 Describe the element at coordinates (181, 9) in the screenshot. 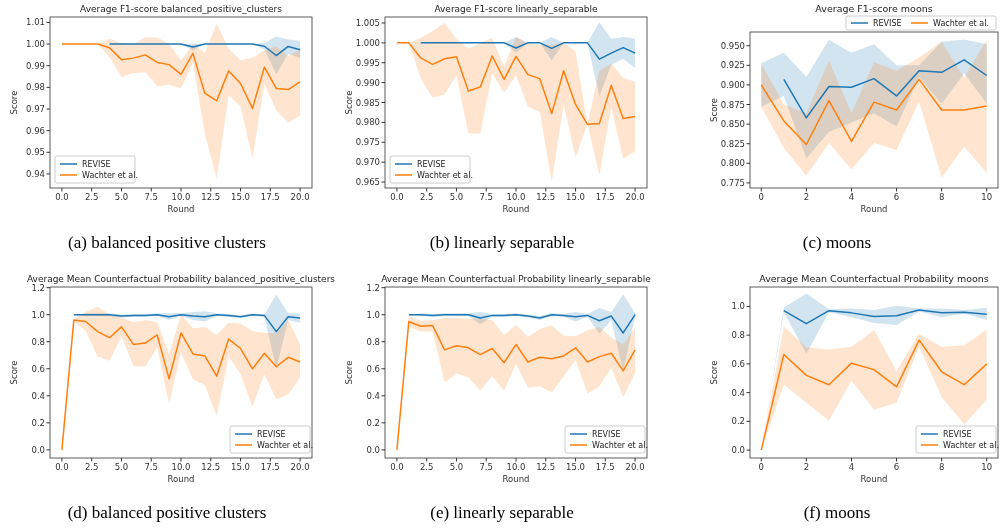

I see `chart-title: Average F1-score balanced_positive_clusters` at that location.